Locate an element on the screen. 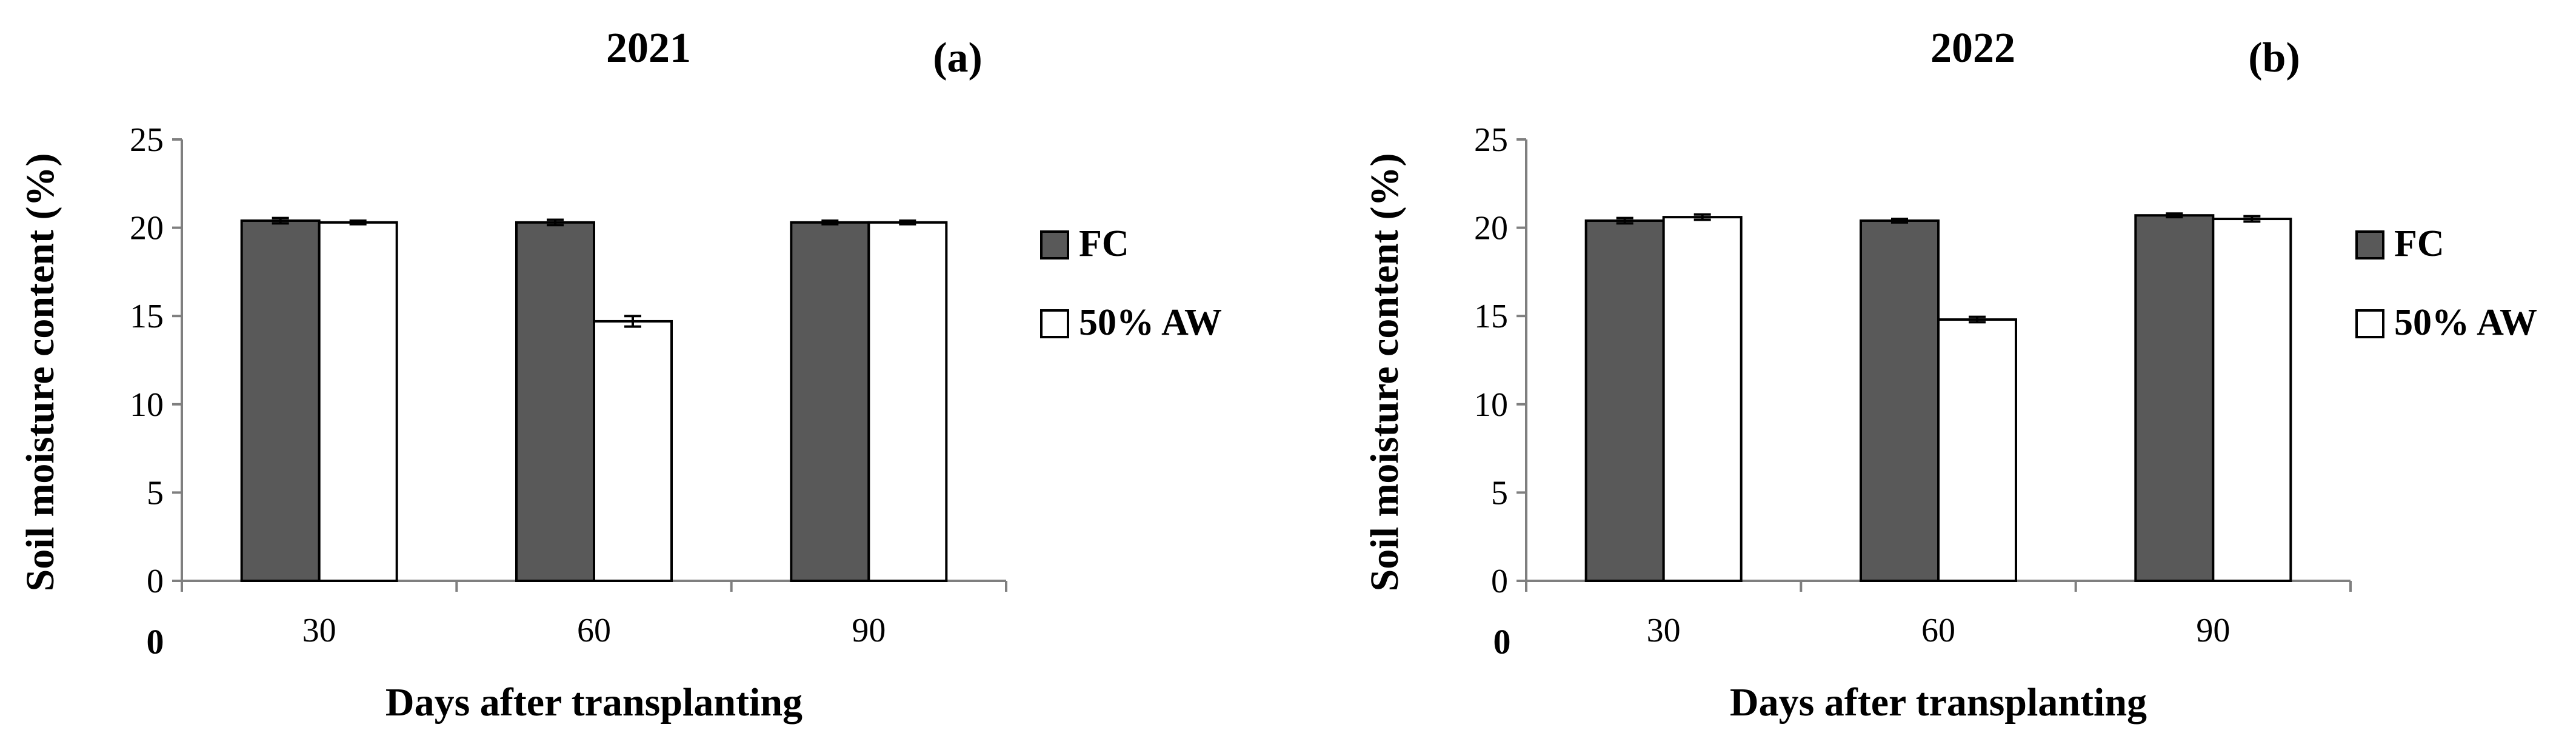  chart-title: 2022 is located at coordinates (1973, 48).